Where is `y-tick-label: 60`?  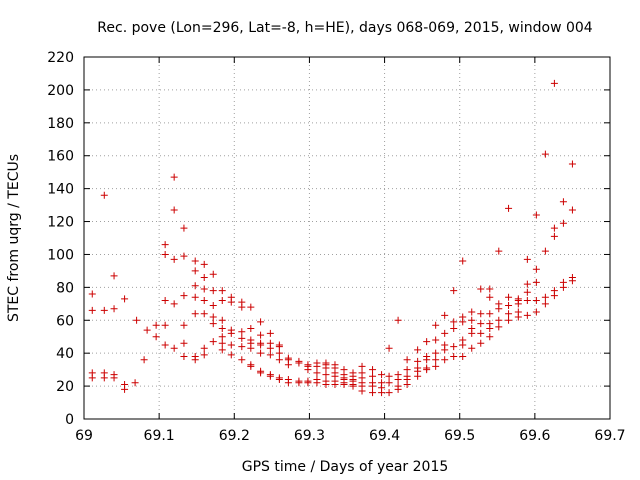
y-tick-label: 60 is located at coordinates (65, 321).